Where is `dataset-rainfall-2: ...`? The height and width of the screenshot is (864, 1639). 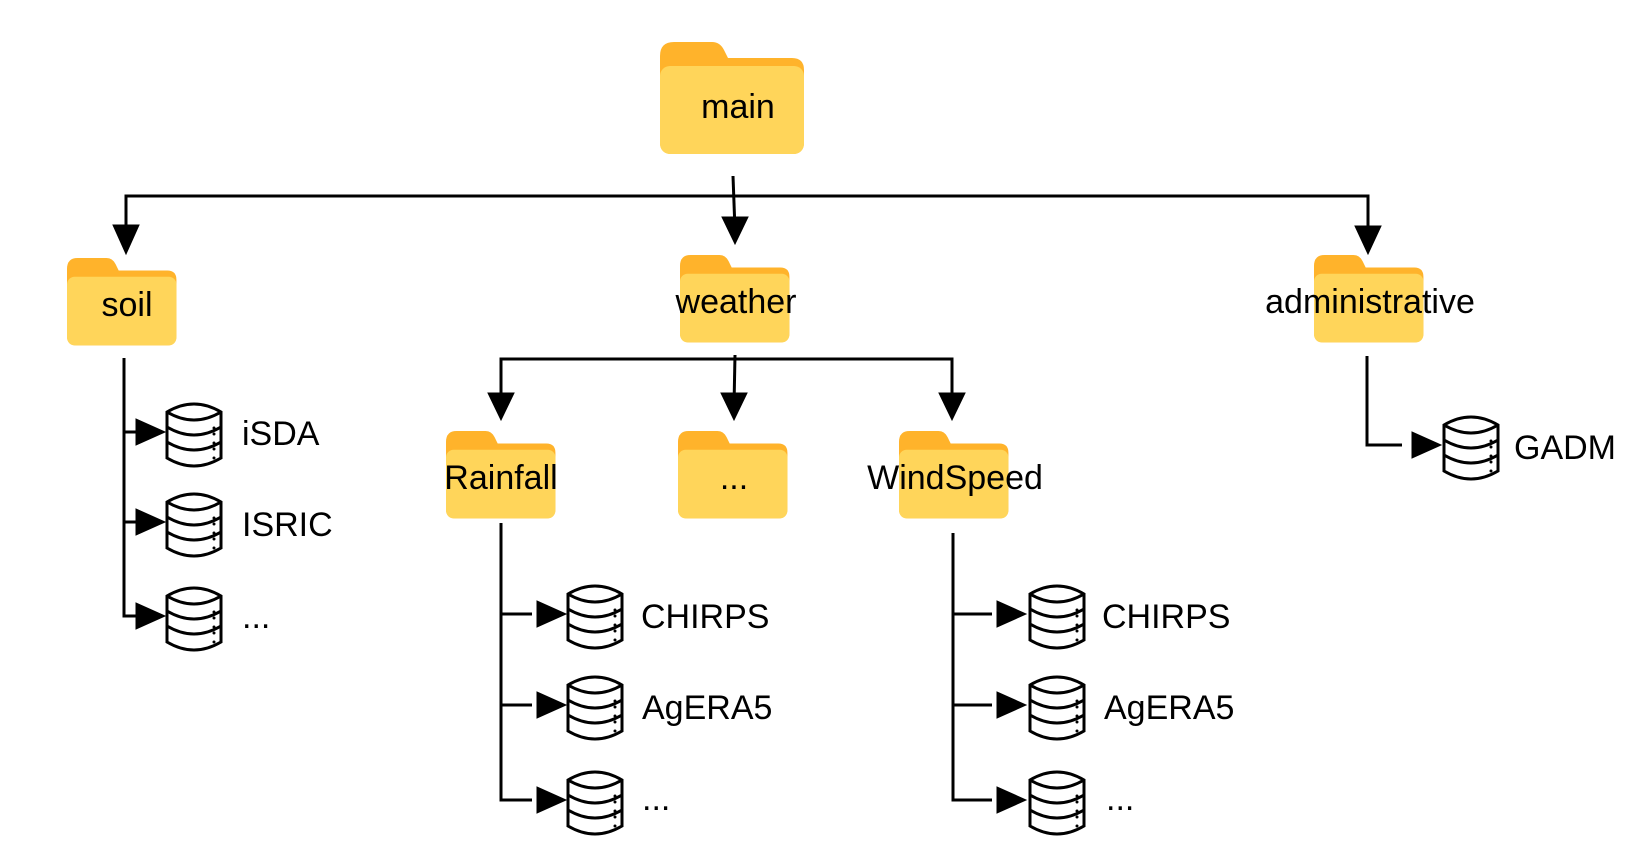 dataset-rainfall-2: ... is located at coordinates (618, 803).